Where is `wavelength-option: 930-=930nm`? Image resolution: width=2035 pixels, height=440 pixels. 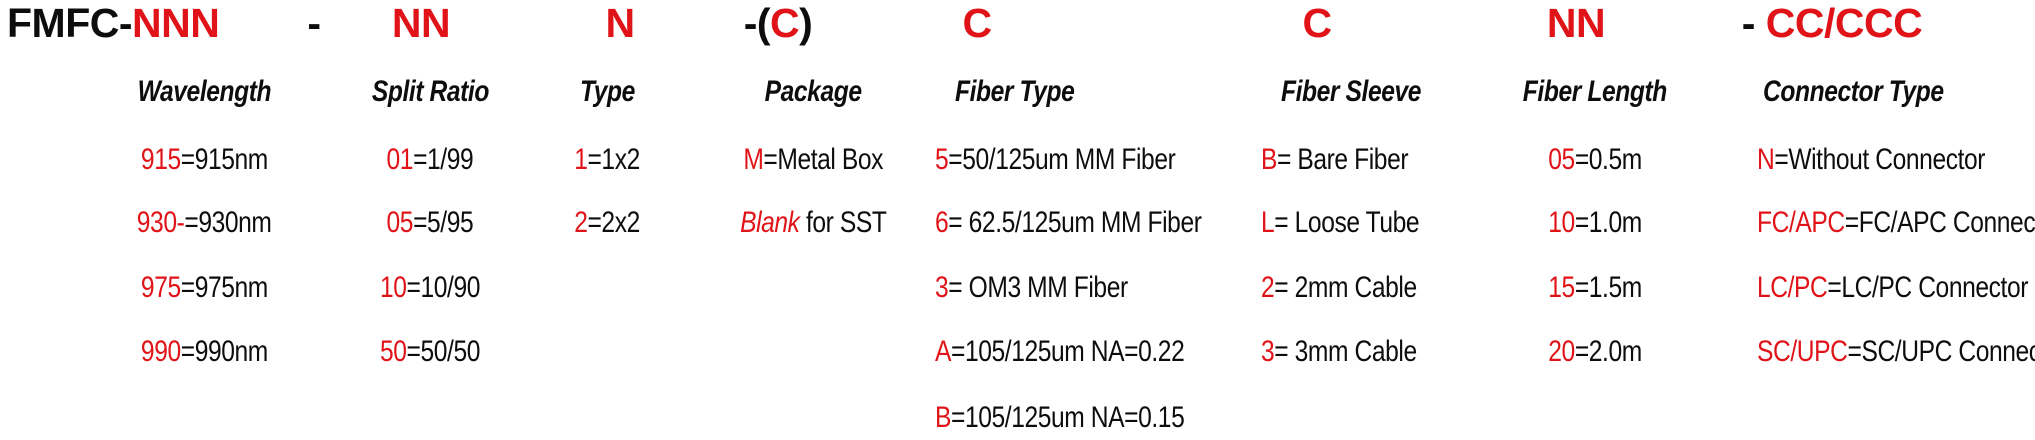 wavelength-option: 930-=930nm is located at coordinates (204, 222).